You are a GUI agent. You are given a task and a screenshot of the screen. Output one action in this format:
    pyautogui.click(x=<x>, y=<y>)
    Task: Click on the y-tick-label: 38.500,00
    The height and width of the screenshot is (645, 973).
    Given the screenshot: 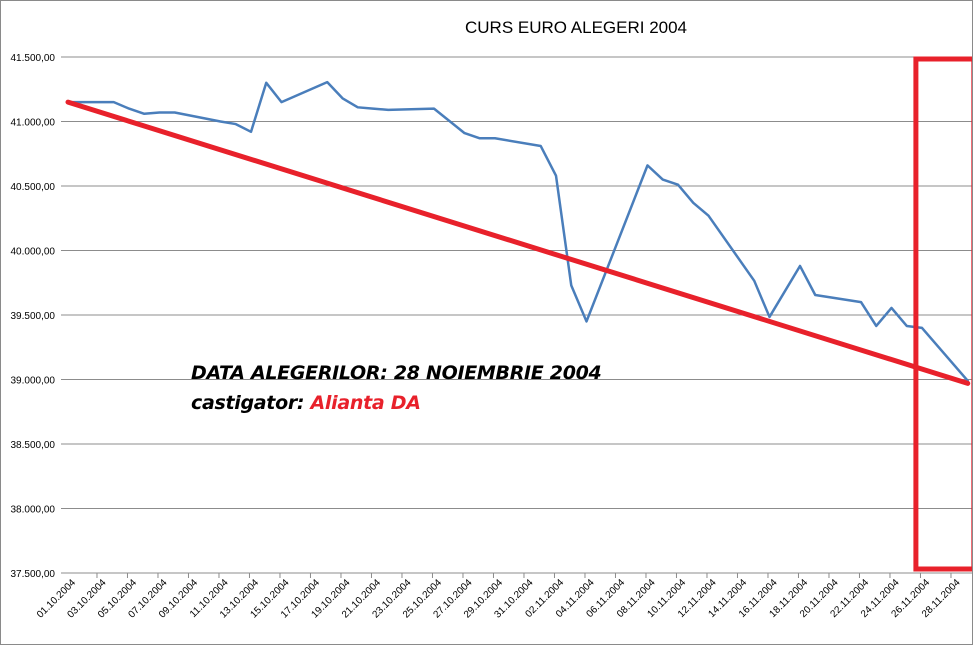 What is the action you would take?
    pyautogui.click(x=33, y=445)
    